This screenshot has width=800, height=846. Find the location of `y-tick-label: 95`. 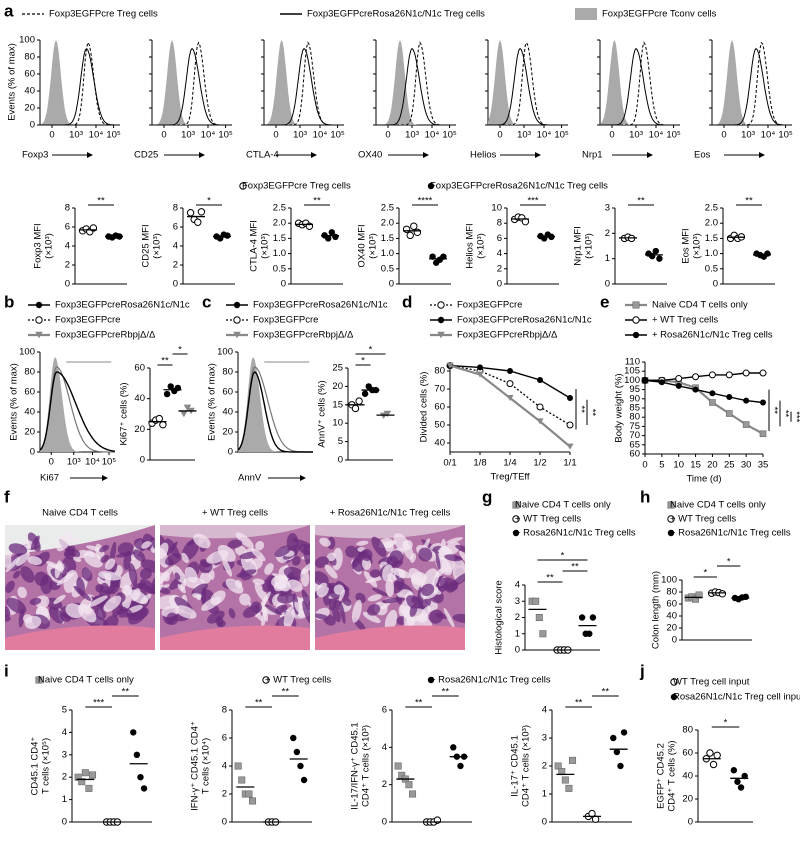

y-tick-label: 95 is located at coordinates (634, 389).